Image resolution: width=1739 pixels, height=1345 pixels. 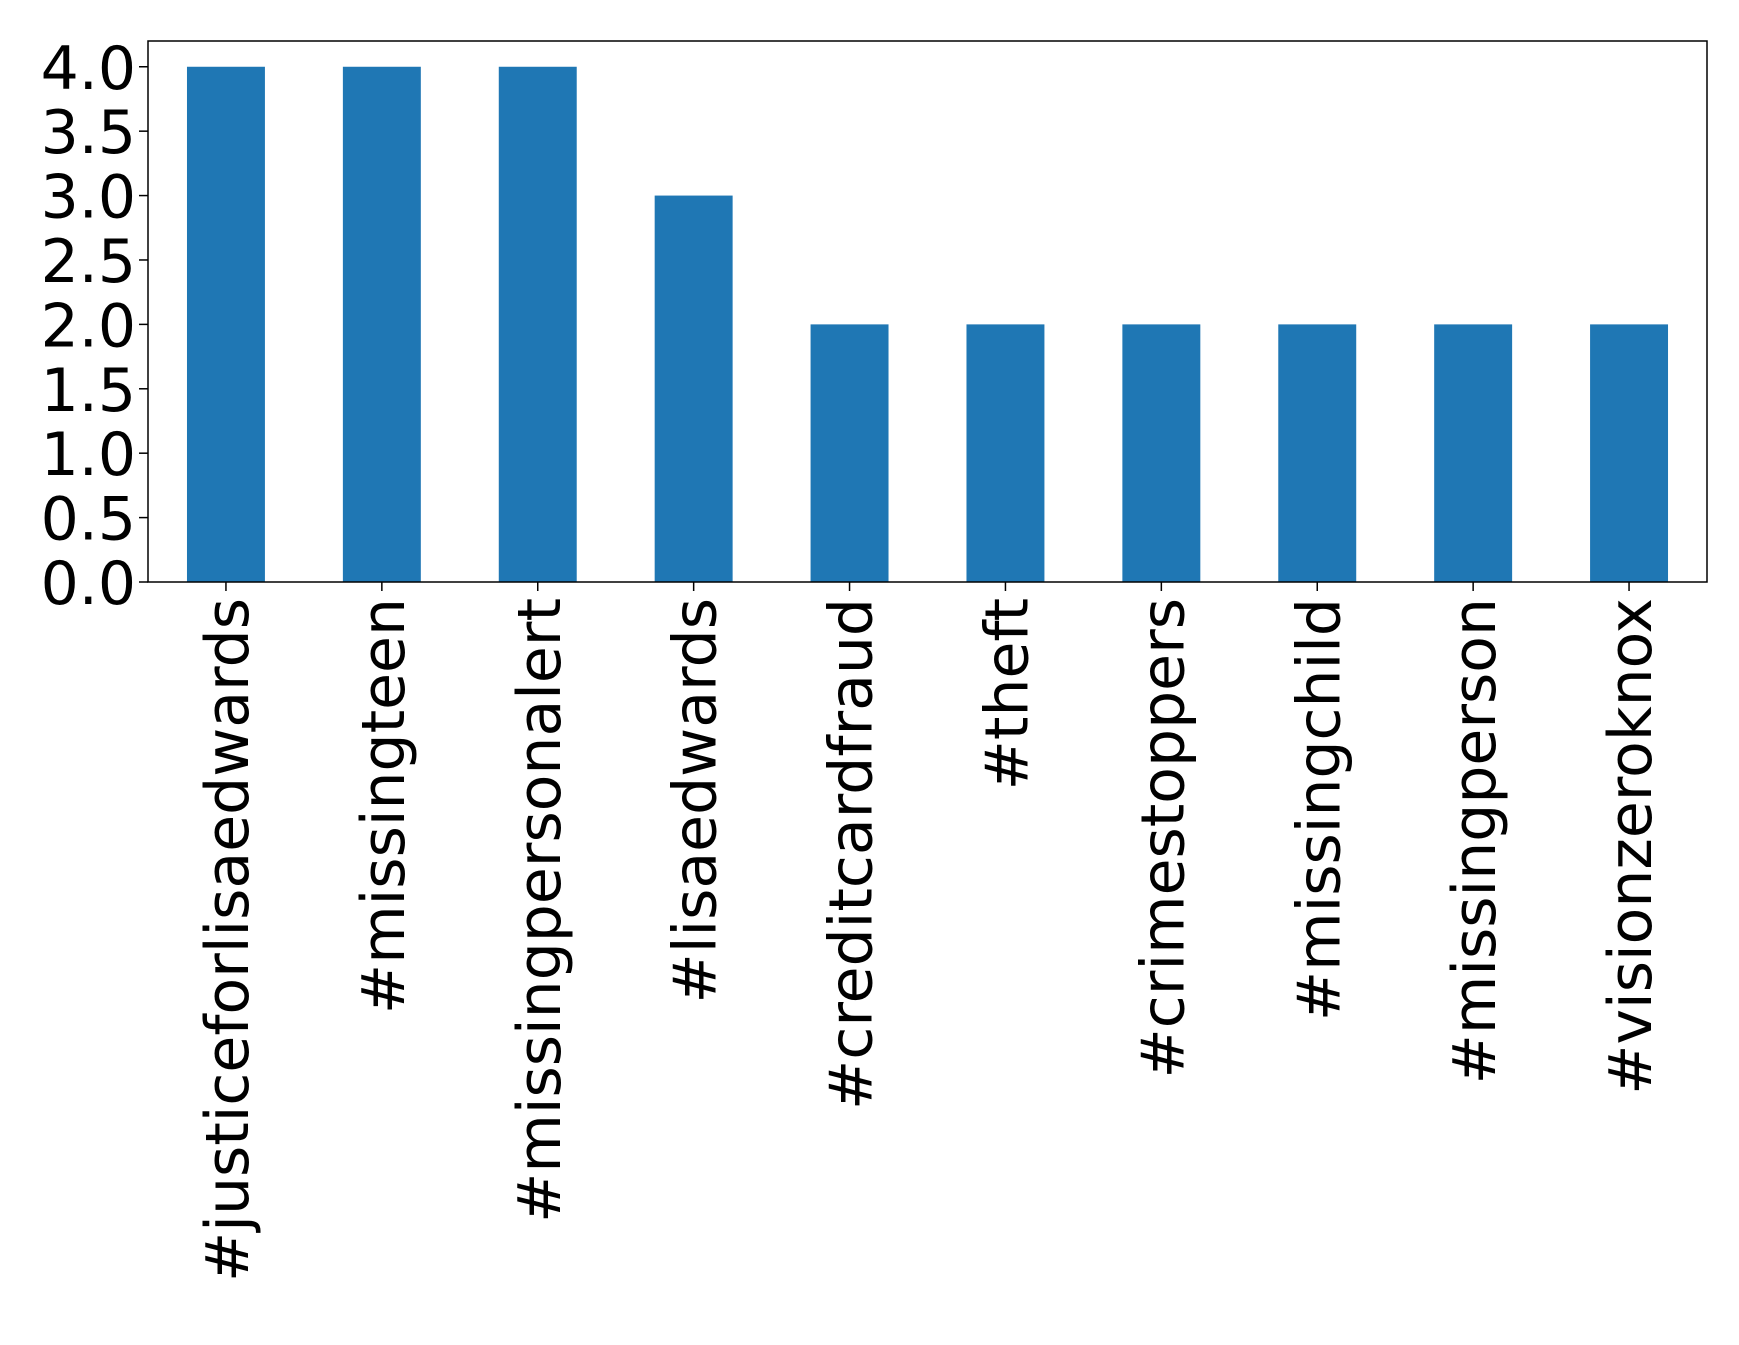 I want to click on x-tick-label: #crimestoppers, so click(x=1163, y=838).